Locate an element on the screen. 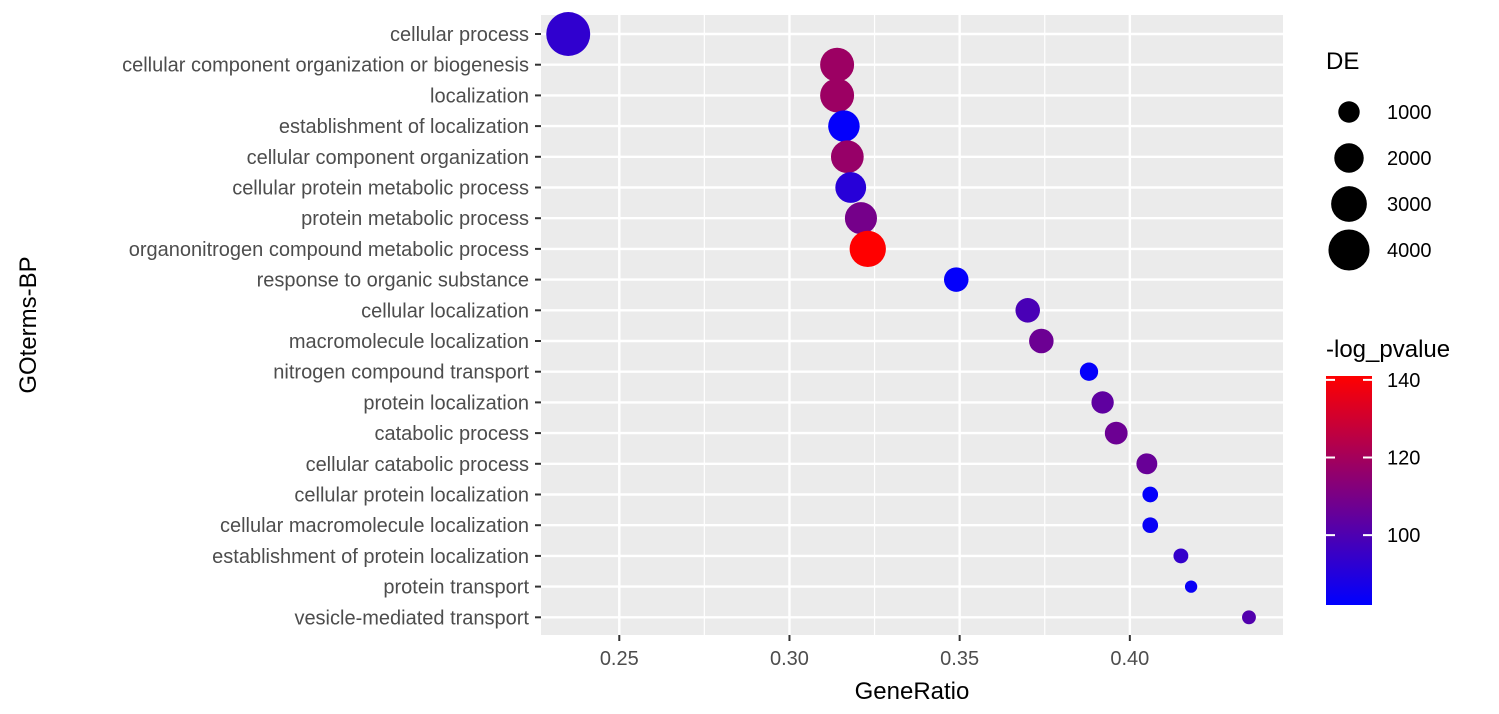 This screenshot has height=714, width=1499. colorbar-label: 140 is located at coordinates (1403, 381).